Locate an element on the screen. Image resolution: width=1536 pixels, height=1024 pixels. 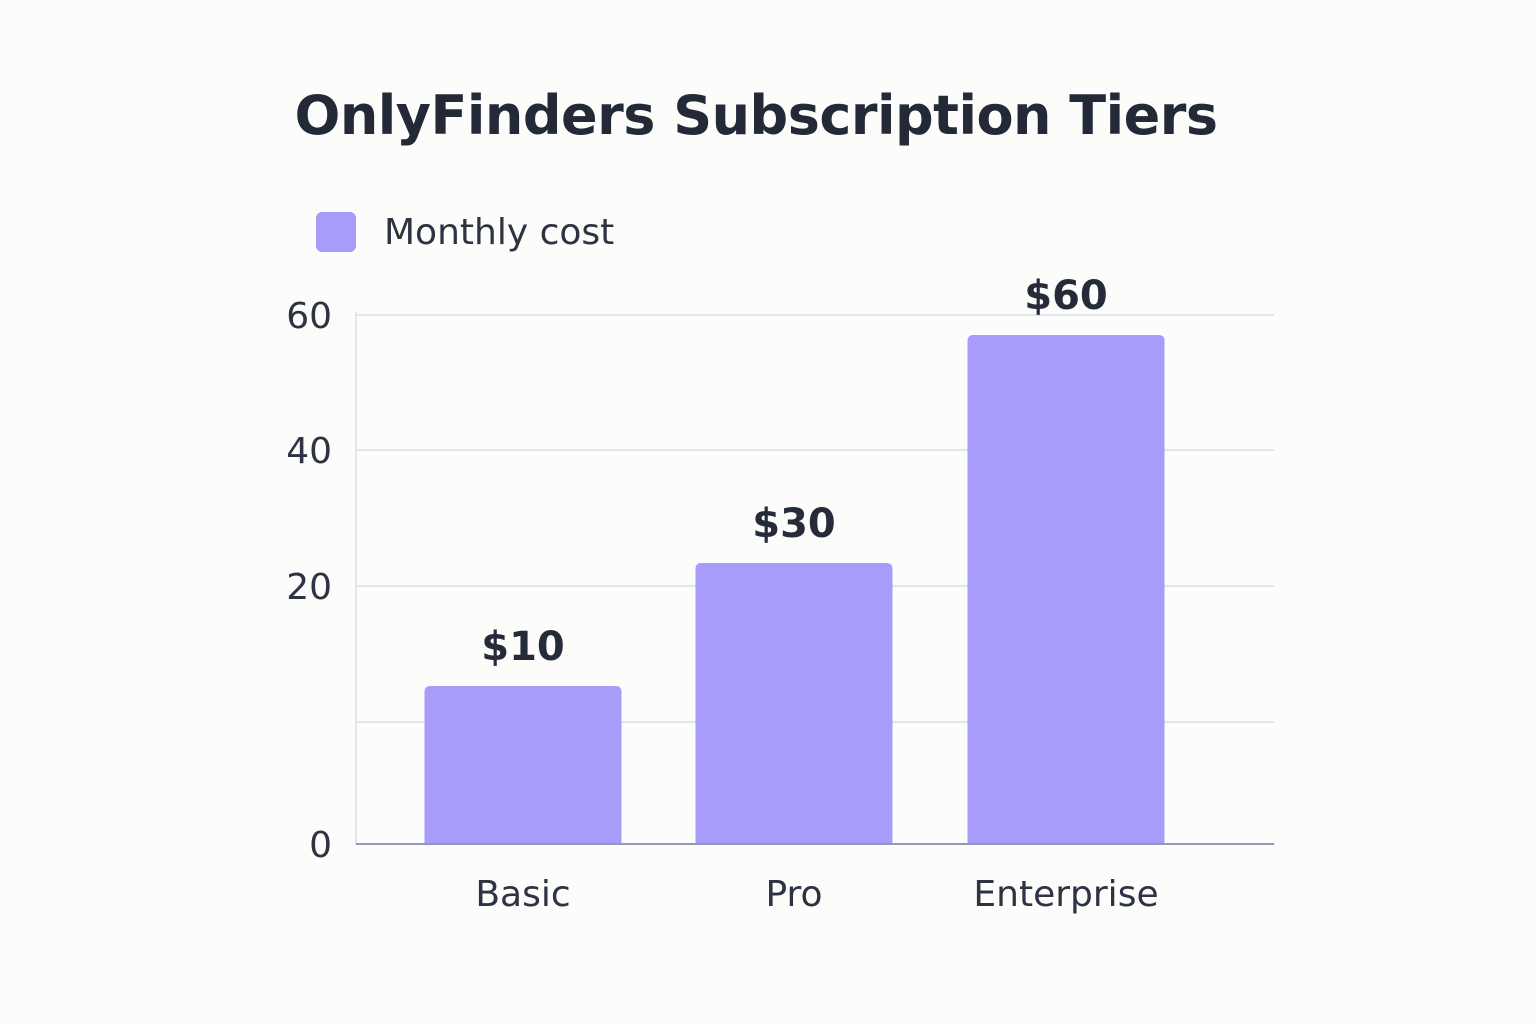
x-tick-label: Enterprise is located at coordinates (1065, 894).